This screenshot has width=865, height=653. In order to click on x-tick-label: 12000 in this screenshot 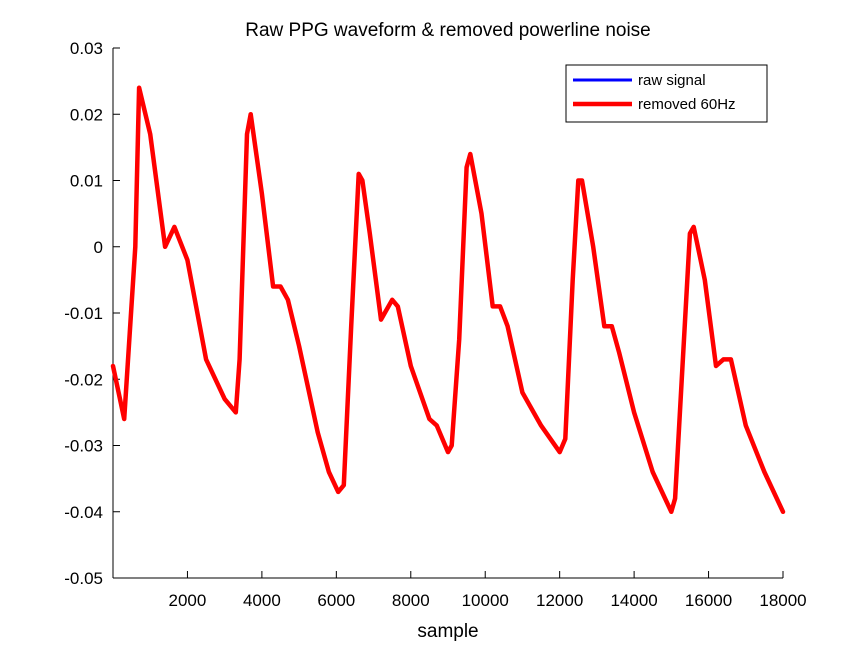, I will do `click(559, 600)`.